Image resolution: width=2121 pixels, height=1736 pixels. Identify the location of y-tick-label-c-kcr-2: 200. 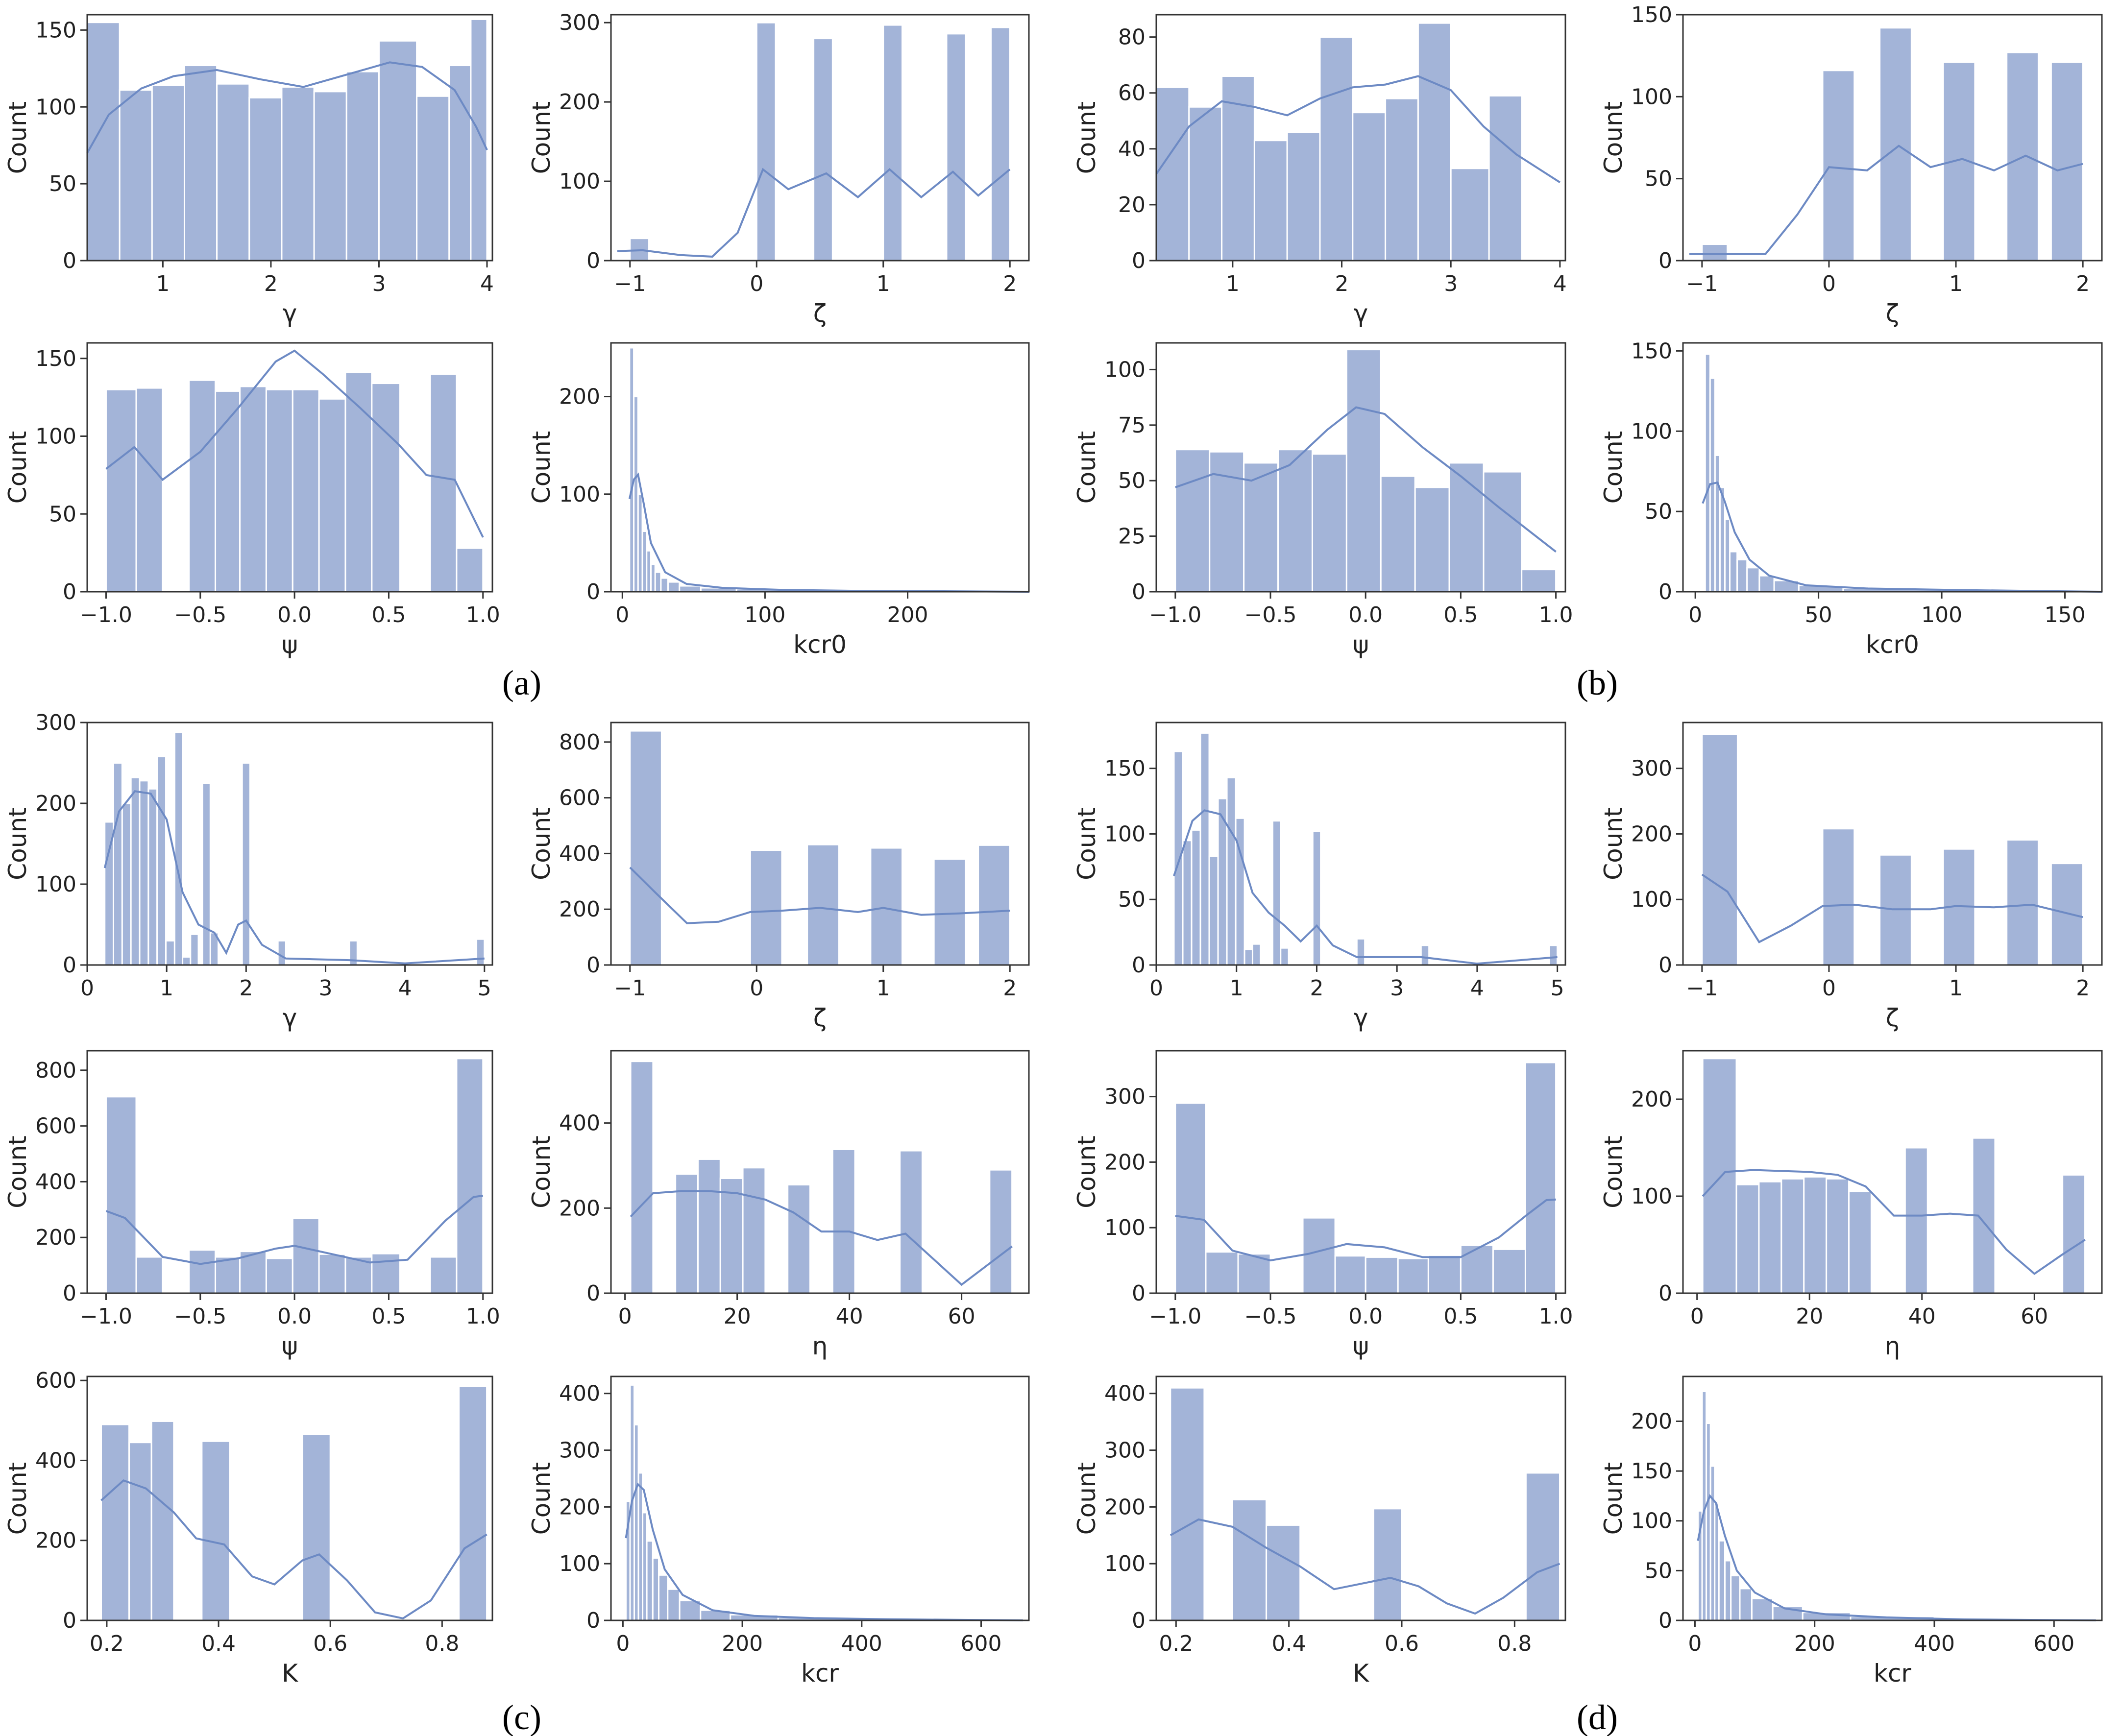
(579, 1507).